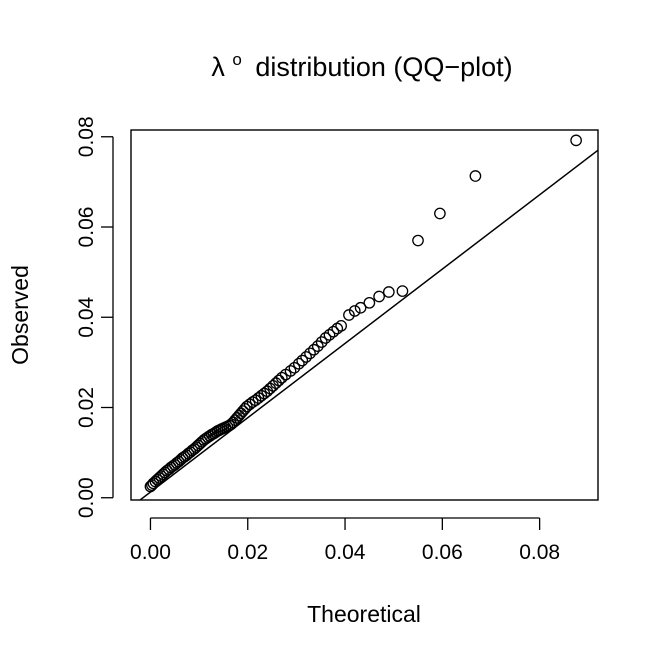 This screenshot has height=664, width=664. What do you see at coordinates (20, 315) in the screenshot?
I see `y-axis-label: Observed` at bounding box center [20, 315].